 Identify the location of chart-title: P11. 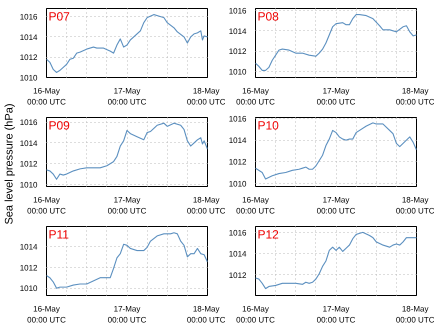
(59, 235).